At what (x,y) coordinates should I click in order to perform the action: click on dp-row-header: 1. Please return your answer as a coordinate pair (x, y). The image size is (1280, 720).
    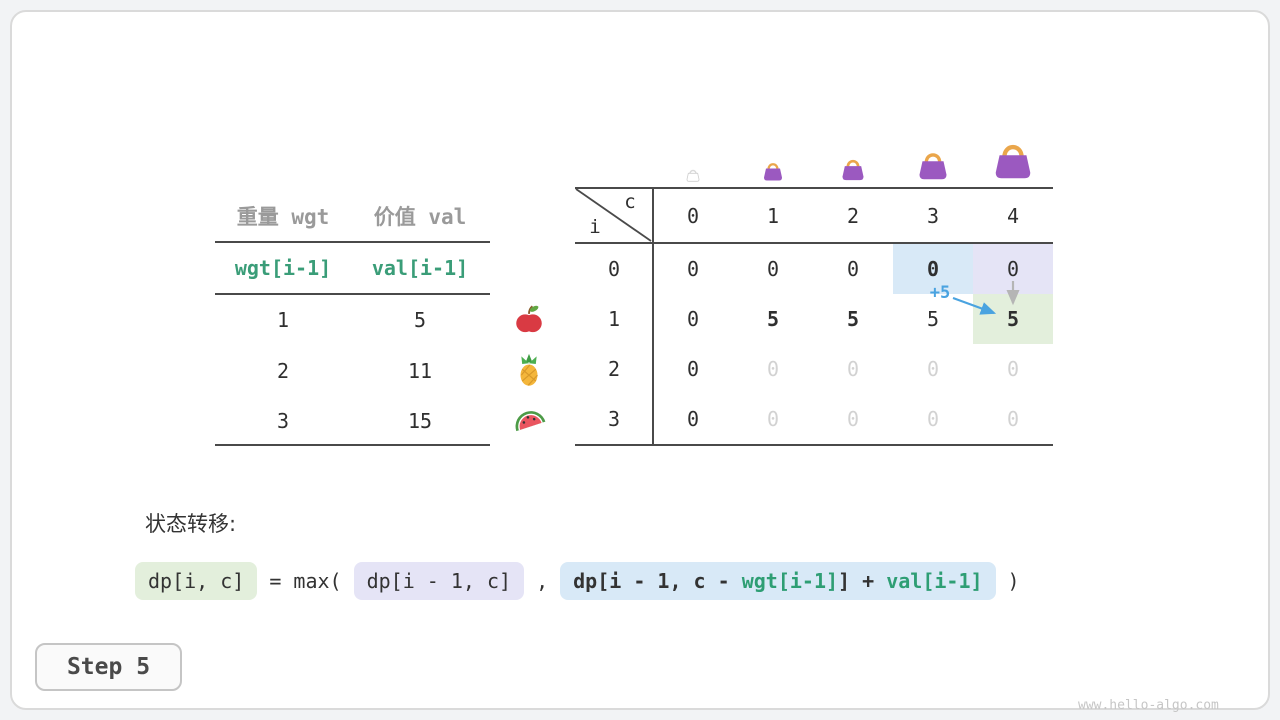
    Looking at the image, I should click on (614, 319).